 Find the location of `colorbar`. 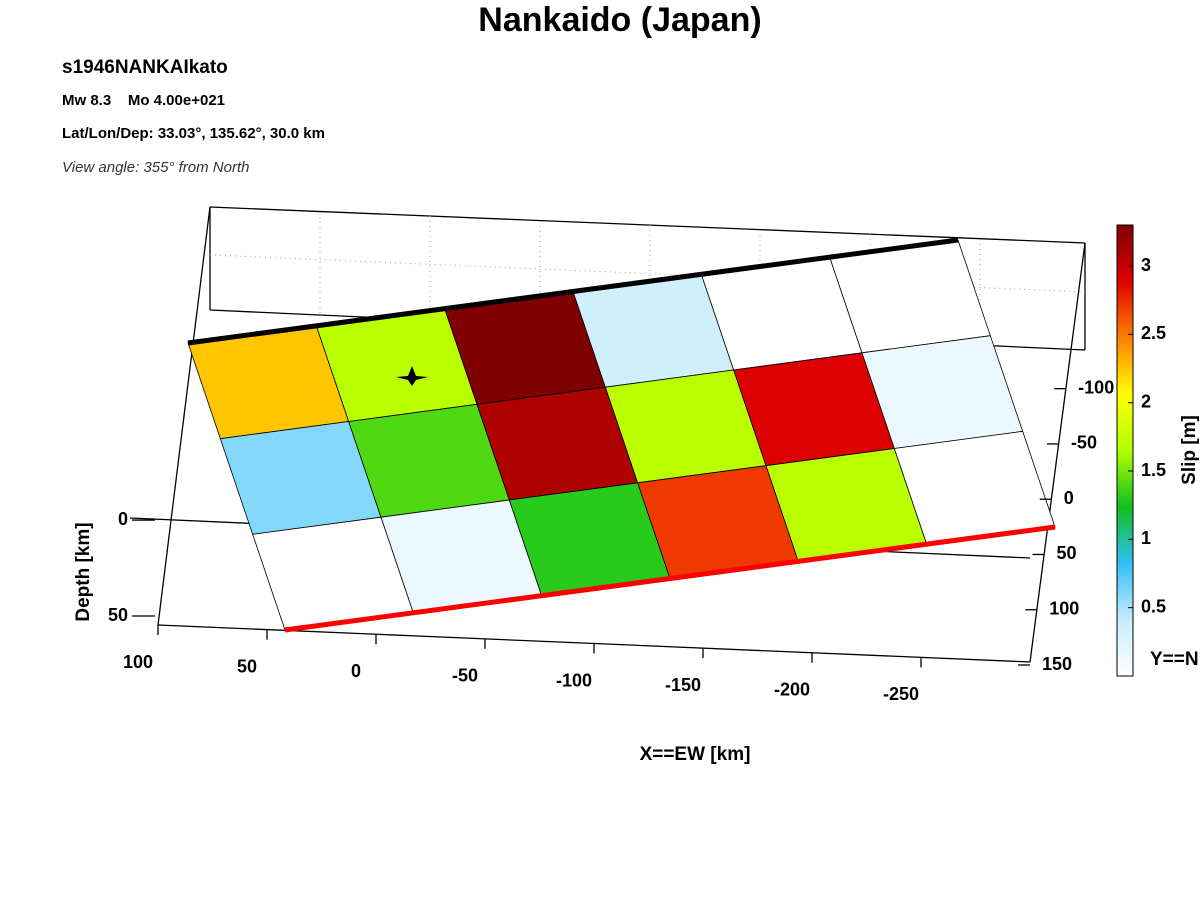

colorbar is located at coordinates (1125, 450).